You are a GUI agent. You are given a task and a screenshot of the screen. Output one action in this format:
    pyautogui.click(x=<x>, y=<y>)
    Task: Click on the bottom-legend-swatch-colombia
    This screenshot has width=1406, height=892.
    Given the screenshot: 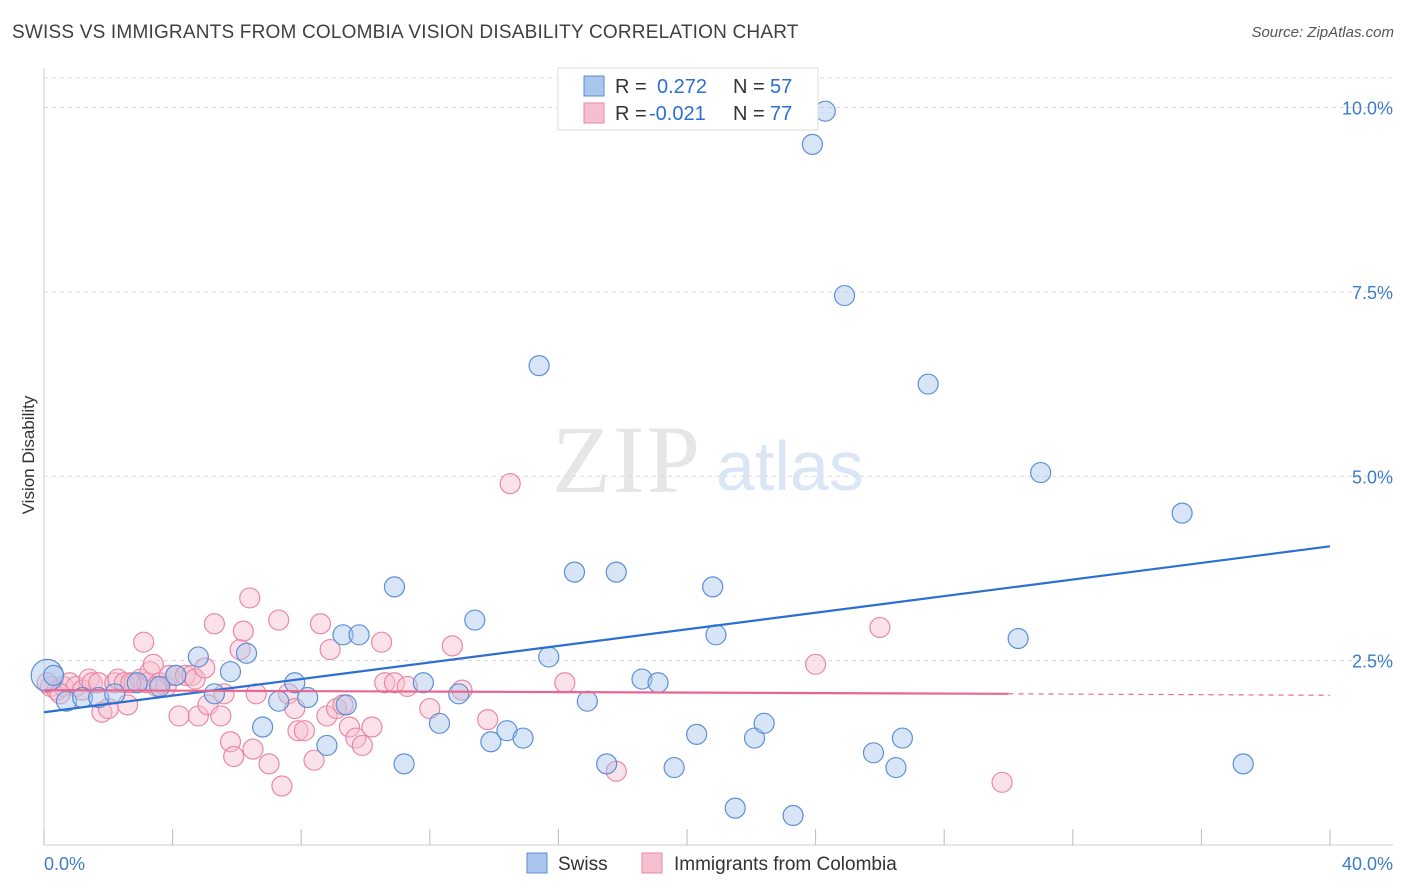 What is the action you would take?
    pyautogui.click(x=652, y=863)
    